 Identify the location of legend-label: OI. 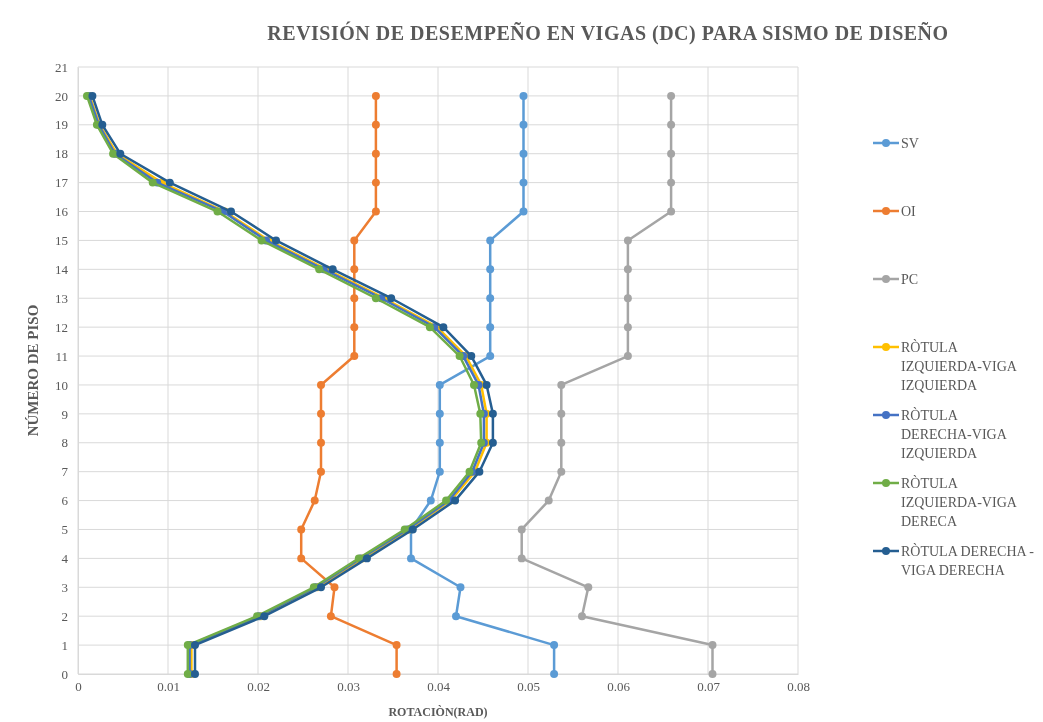
(909, 211).